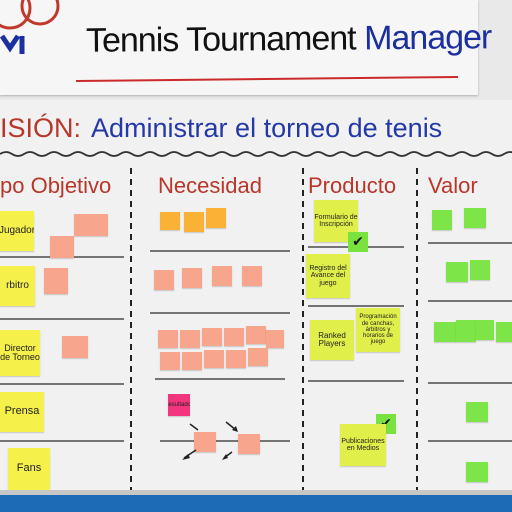 The width and height of the screenshot is (512, 512). What do you see at coordinates (29, 469) in the screenshot?
I see `note-fans: Fans` at bounding box center [29, 469].